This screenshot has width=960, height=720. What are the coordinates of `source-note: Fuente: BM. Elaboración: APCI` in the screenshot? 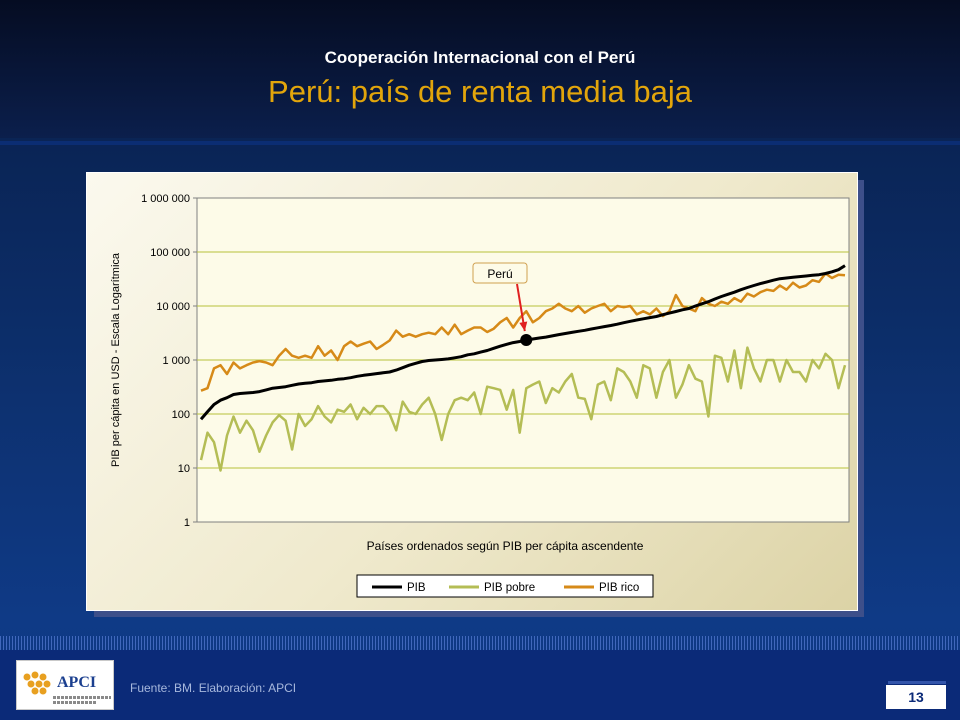 It's located at (213, 688).